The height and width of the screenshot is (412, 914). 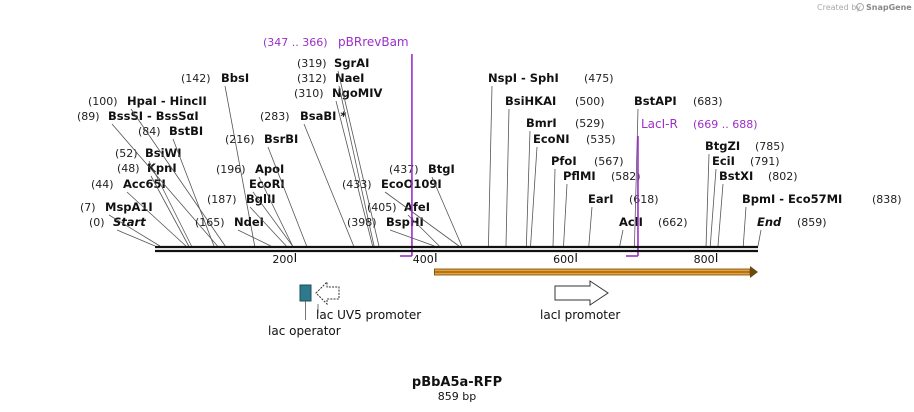 What do you see at coordinates (678, 170) in the screenshot?
I see `enzyme-bstapi-30: (683) BstAPI` at bounding box center [678, 170].